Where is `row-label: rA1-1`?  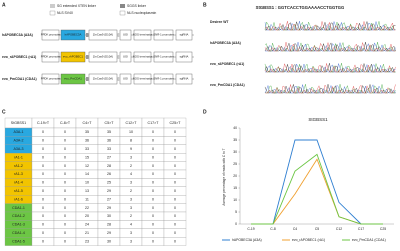 row-label: rA1-1 is located at coordinates (18, 157).